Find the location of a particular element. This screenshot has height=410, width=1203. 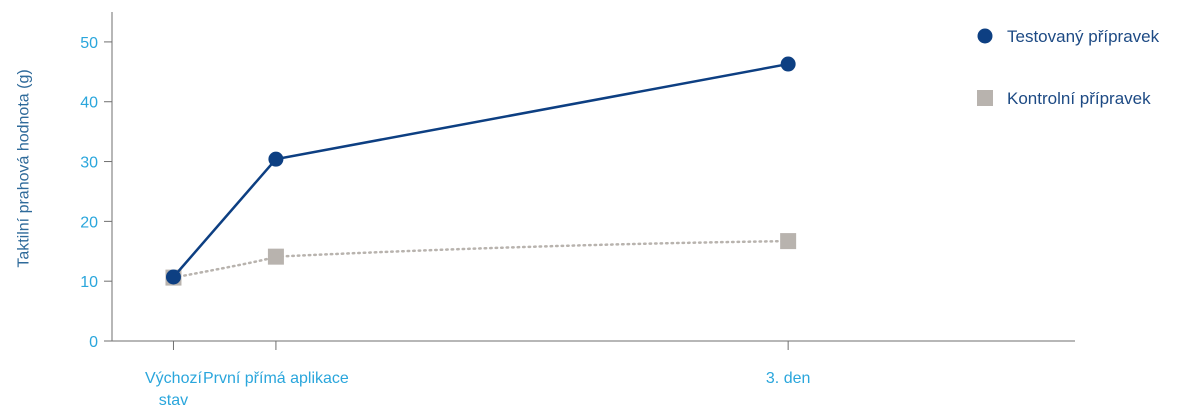

x-tick-label: První přímá aplikace is located at coordinates (276, 378).